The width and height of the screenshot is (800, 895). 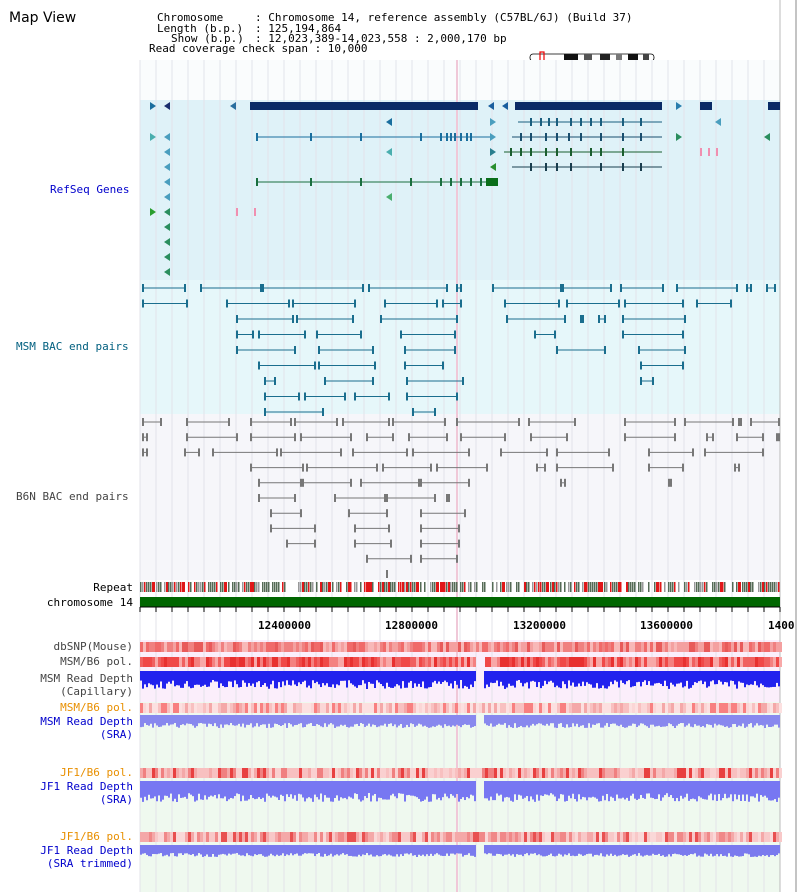 I want to click on gene-exon, so click(x=571, y=152).